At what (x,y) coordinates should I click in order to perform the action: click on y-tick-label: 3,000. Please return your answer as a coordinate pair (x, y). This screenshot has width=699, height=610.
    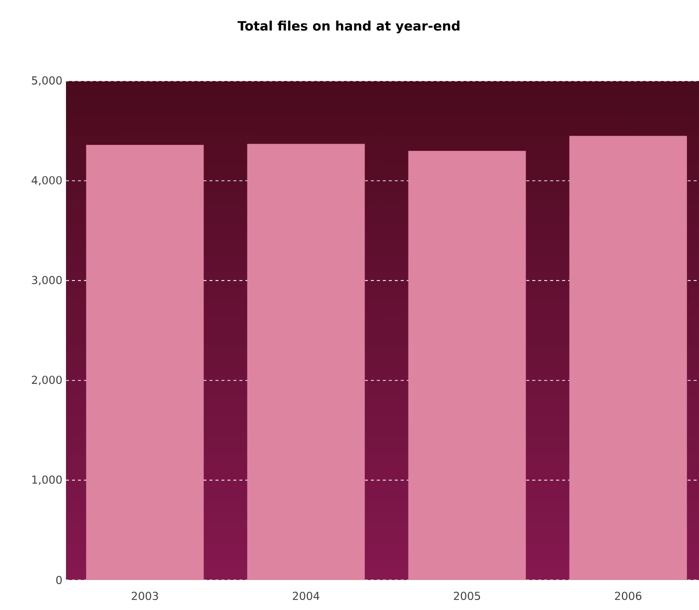
    Looking at the image, I should click on (47, 281).